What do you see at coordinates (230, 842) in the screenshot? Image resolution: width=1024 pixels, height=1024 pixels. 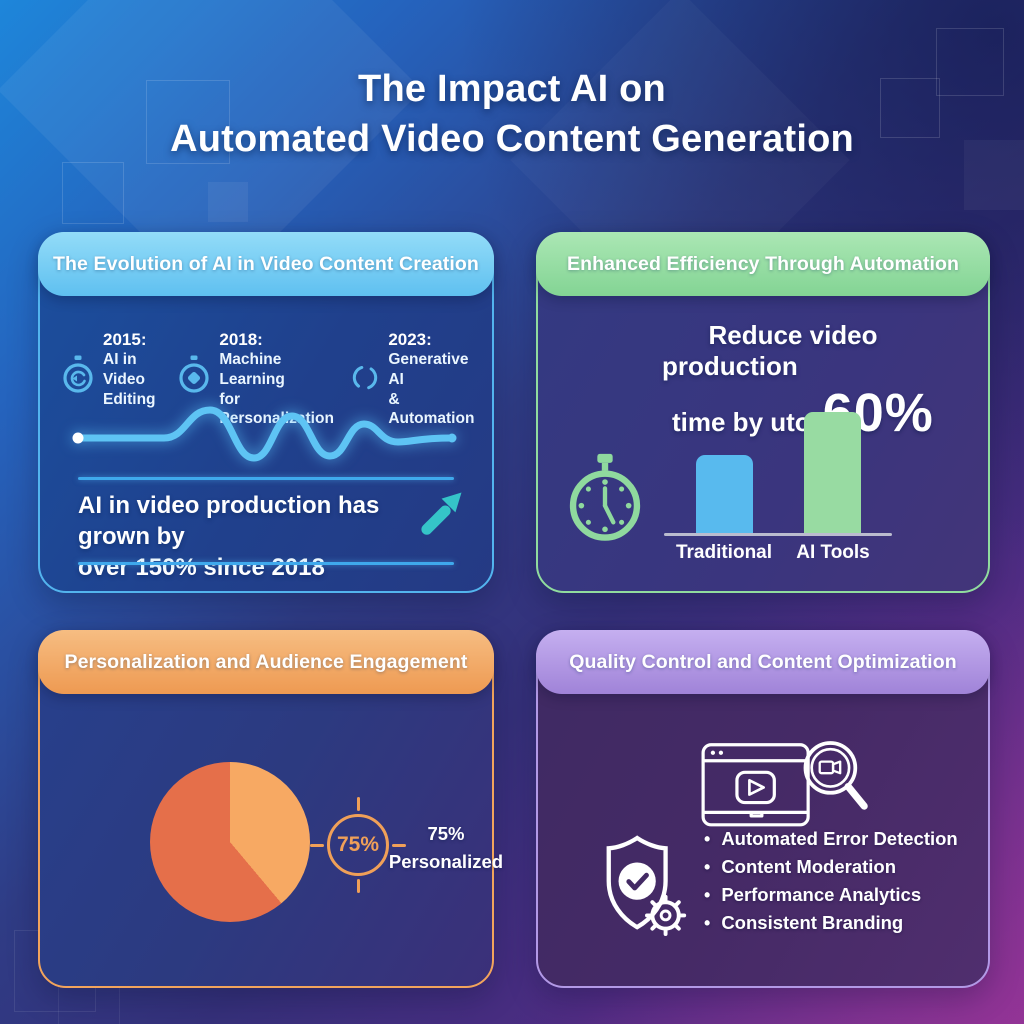 I see `personalization-pie-chart` at bounding box center [230, 842].